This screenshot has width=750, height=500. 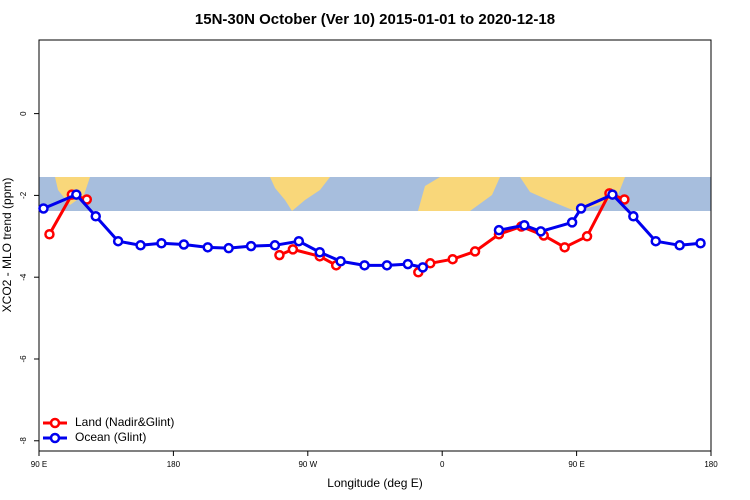 What do you see at coordinates (375, 194) in the screenshot?
I see `map-band` at bounding box center [375, 194].